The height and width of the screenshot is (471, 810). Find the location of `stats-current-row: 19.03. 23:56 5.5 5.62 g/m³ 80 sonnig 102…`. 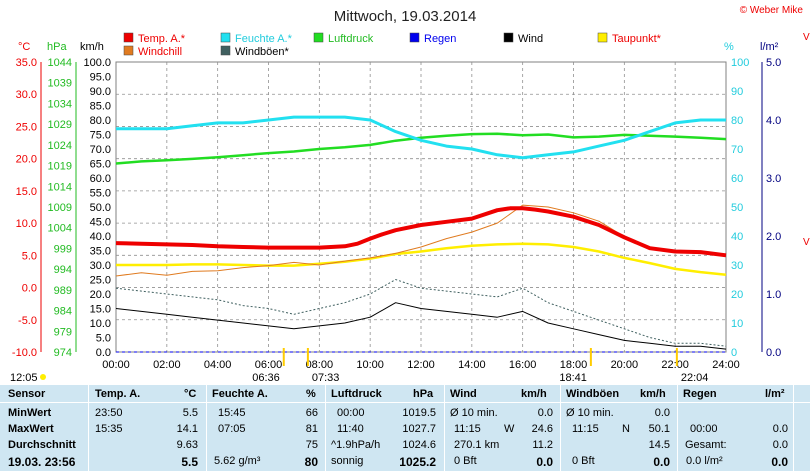

stats-current-row: 19.03. 23:56 5.5 5.62 g/m³ 80 sonnig 102… is located at coordinates (405, 463).